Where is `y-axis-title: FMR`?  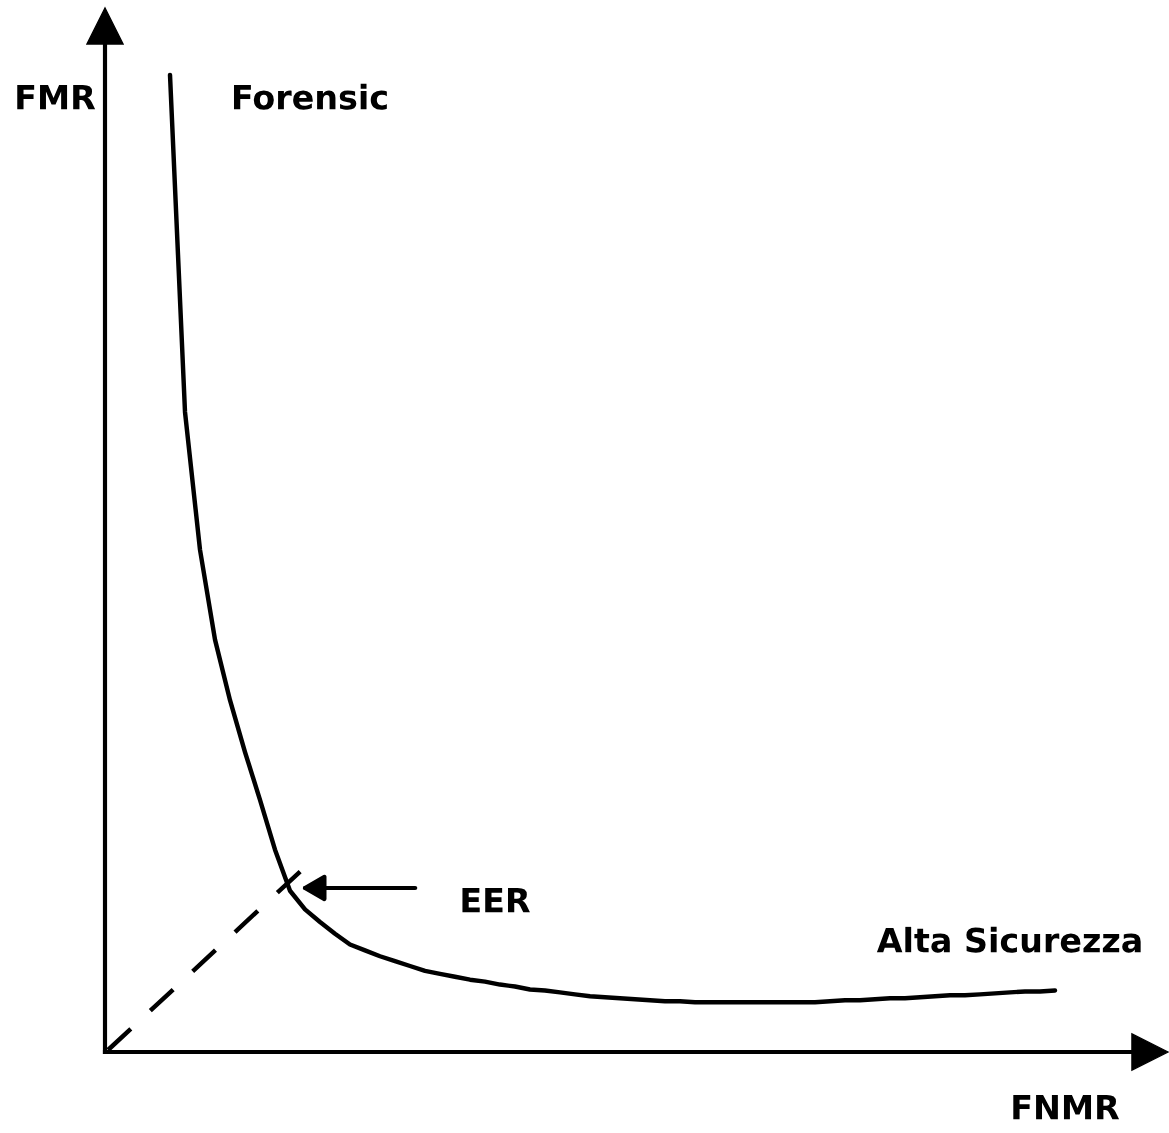
y-axis-title: FMR is located at coordinates (56, 97).